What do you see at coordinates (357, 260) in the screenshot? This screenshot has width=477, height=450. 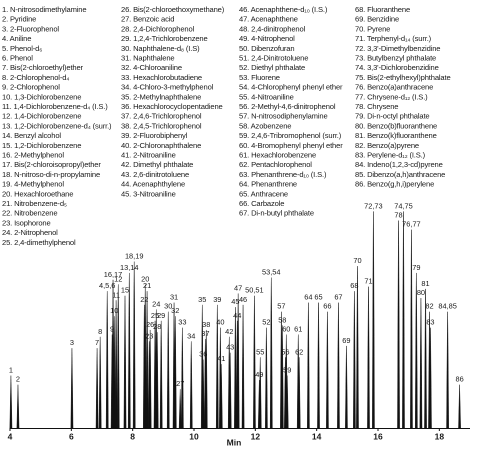 I see `peak-label: 70` at bounding box center [357, 260].